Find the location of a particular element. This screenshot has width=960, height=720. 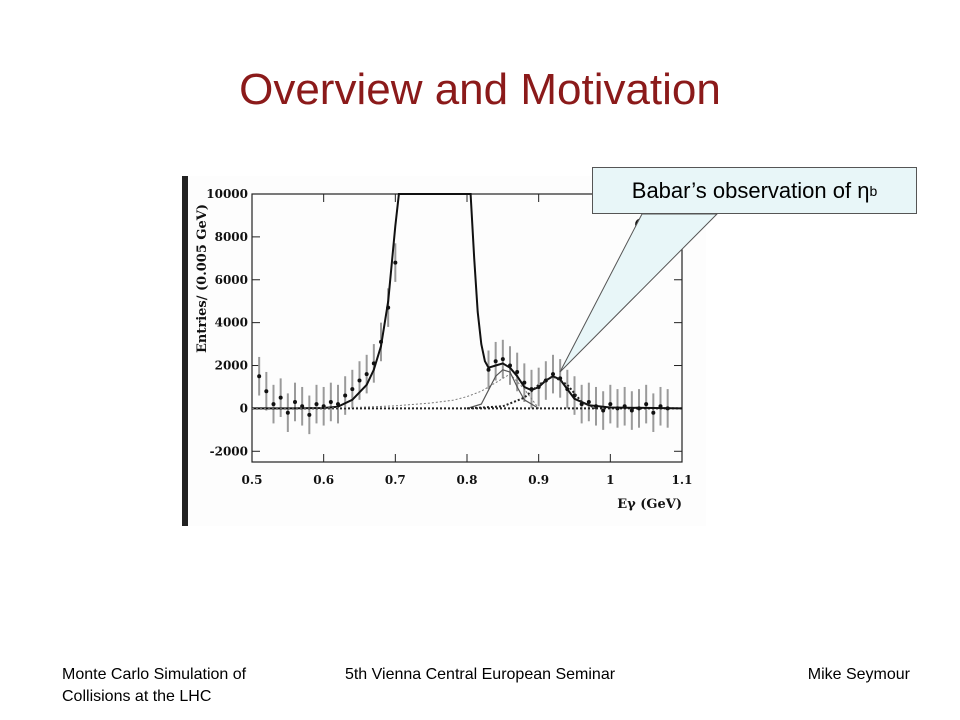

footer-right: Mike Seymour is located at coordinates (858, 674).